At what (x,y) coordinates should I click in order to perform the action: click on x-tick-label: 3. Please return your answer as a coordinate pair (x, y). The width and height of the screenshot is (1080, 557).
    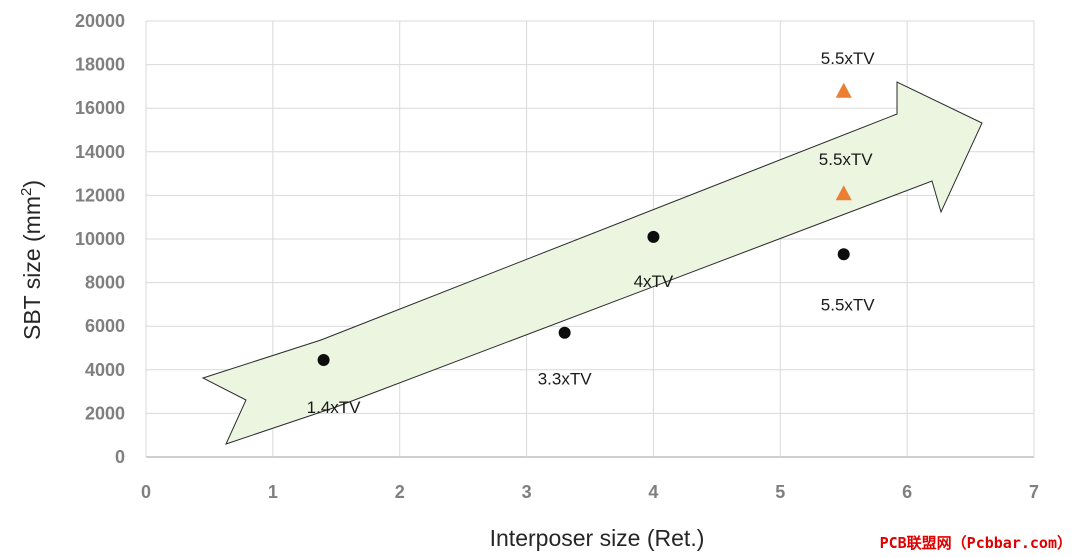
    Looking at the image, I should click on (527, 492).